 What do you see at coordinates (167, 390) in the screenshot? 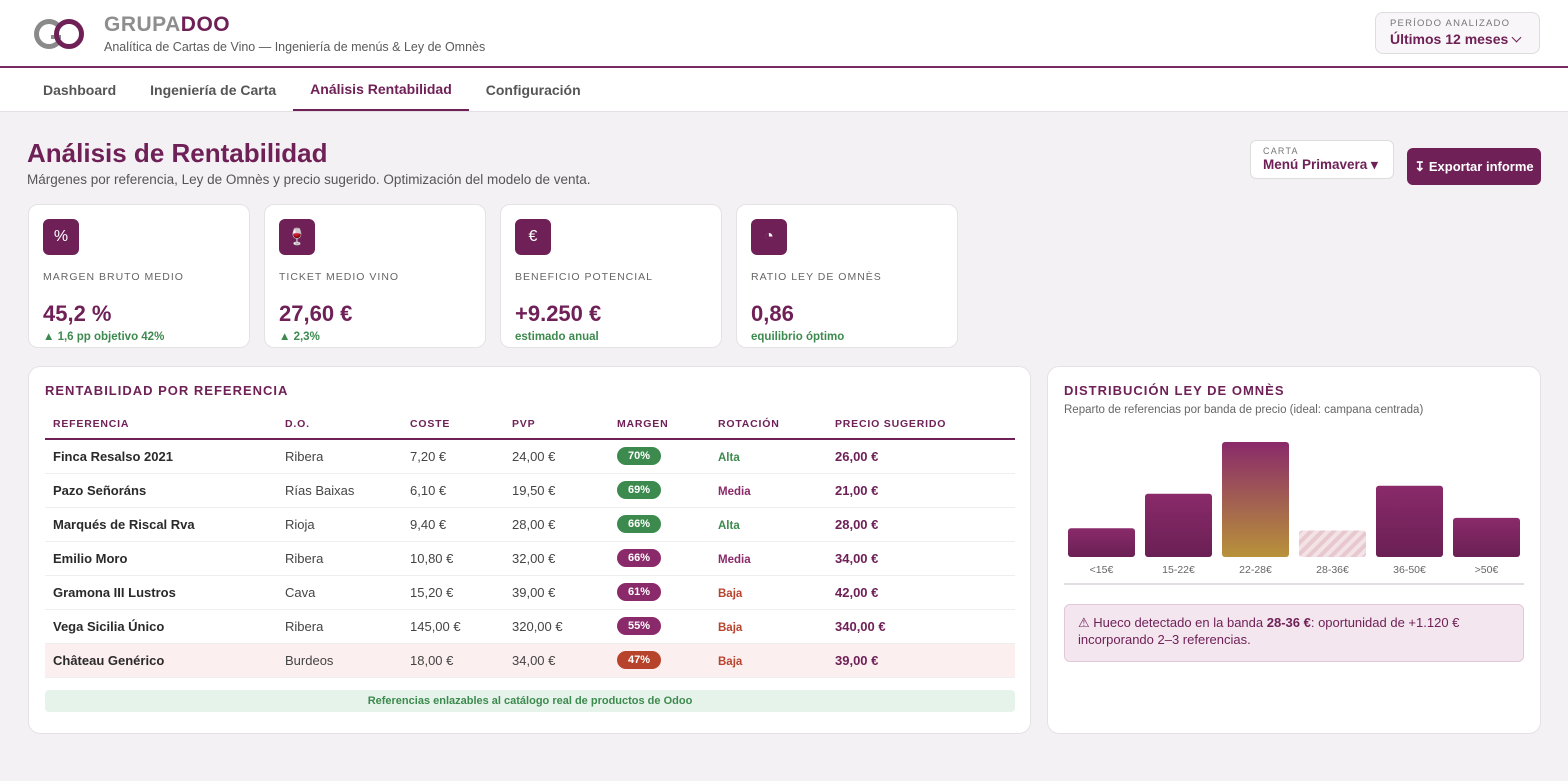
I see `profitability-title: RENTABILIDAD POR REFERENCIA` at bounding box center [167, 390].